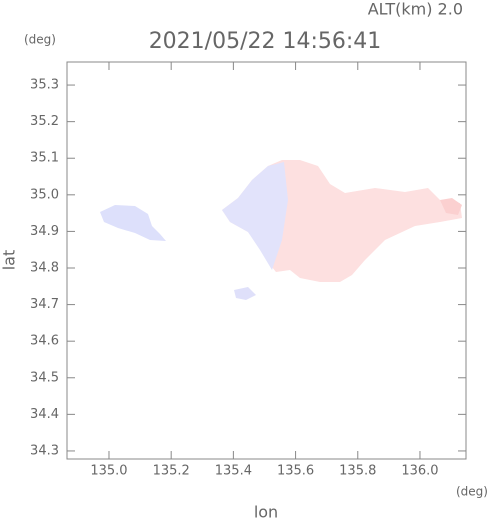 This screenshot has height=525, width=491. Describe the element at coordinates (415, 9) in the screenshot. I see `subtitle: ALT(km) 2.0` at that location.